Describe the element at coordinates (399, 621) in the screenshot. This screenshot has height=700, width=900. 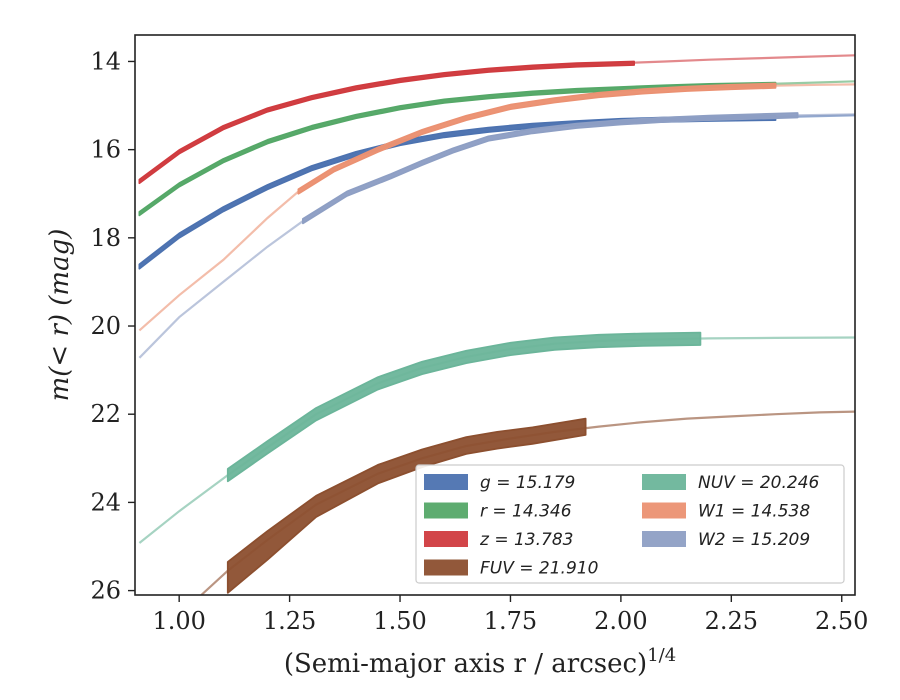
I see `x-tick-label: 1.50` at that location.